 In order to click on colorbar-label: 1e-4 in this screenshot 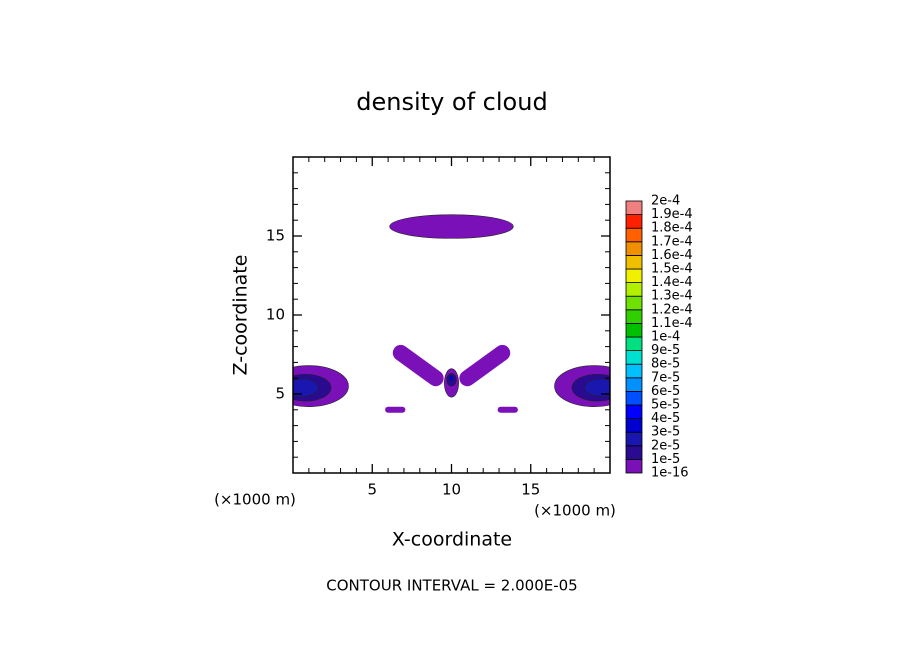, I will do `click(665, 337)`.